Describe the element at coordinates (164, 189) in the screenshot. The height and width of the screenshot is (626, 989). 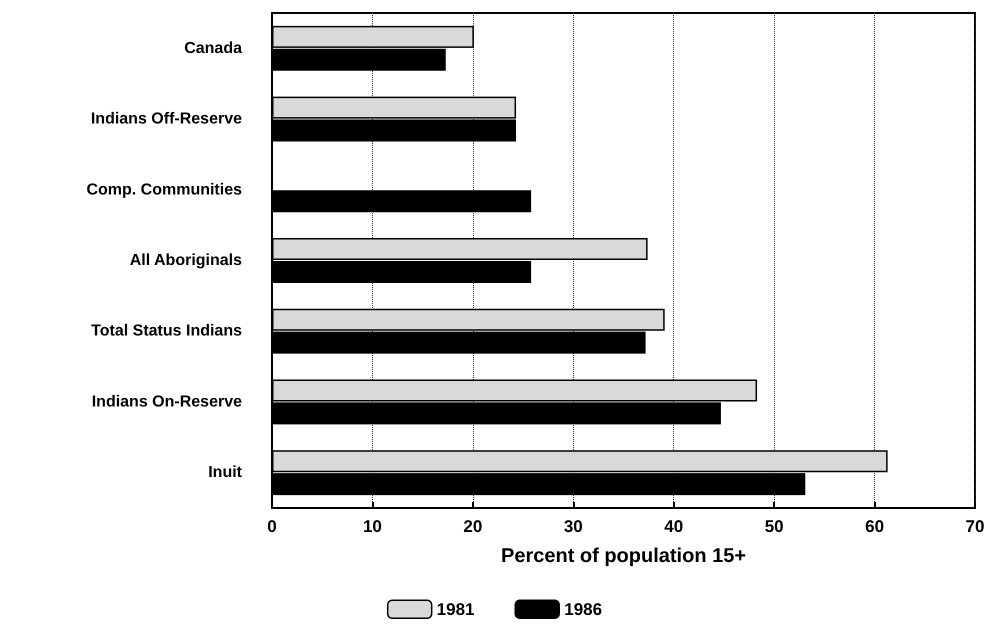
I see `y-tick-label: Comp. Communities` at that location.